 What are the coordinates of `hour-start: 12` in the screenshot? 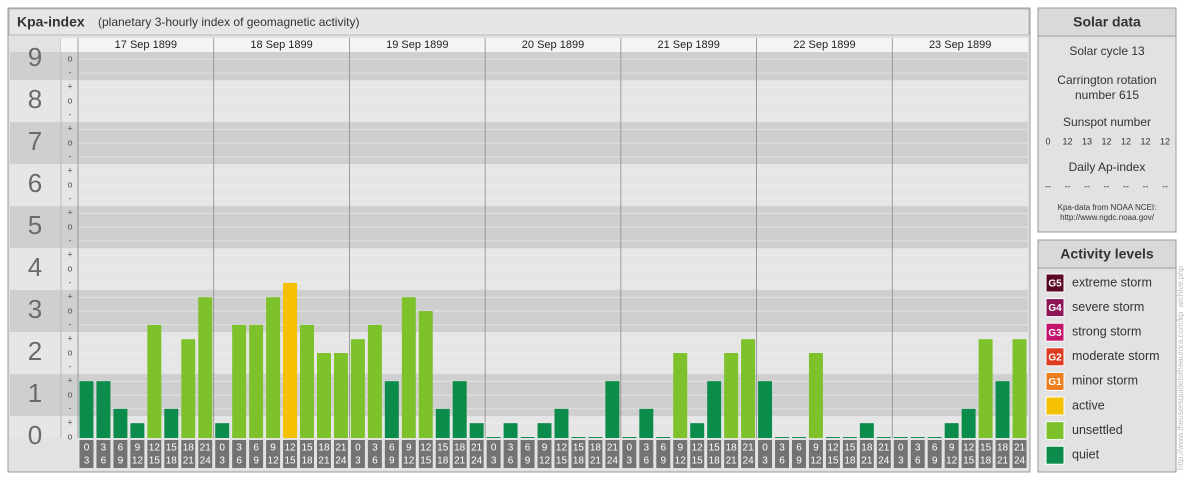 It's located at (290, 448).